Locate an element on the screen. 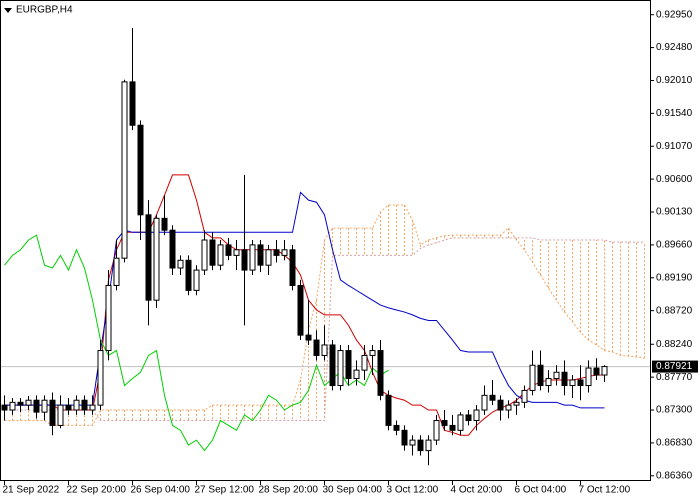 This screenshot has height=500, width=700. y-tick-label: 0.92480 is located at coordinates (674, 47).